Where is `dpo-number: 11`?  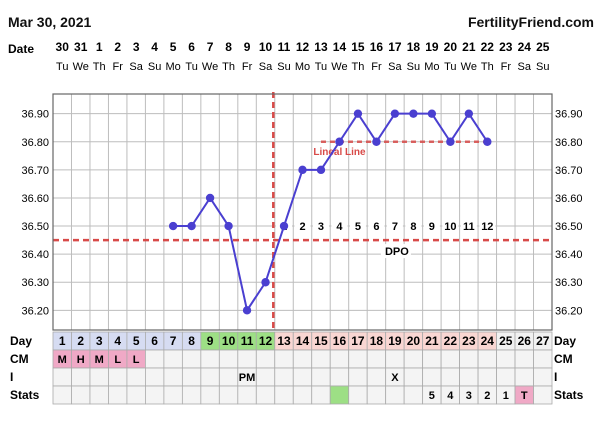 dpo-number: 11 is located at coordinates (469, 227).